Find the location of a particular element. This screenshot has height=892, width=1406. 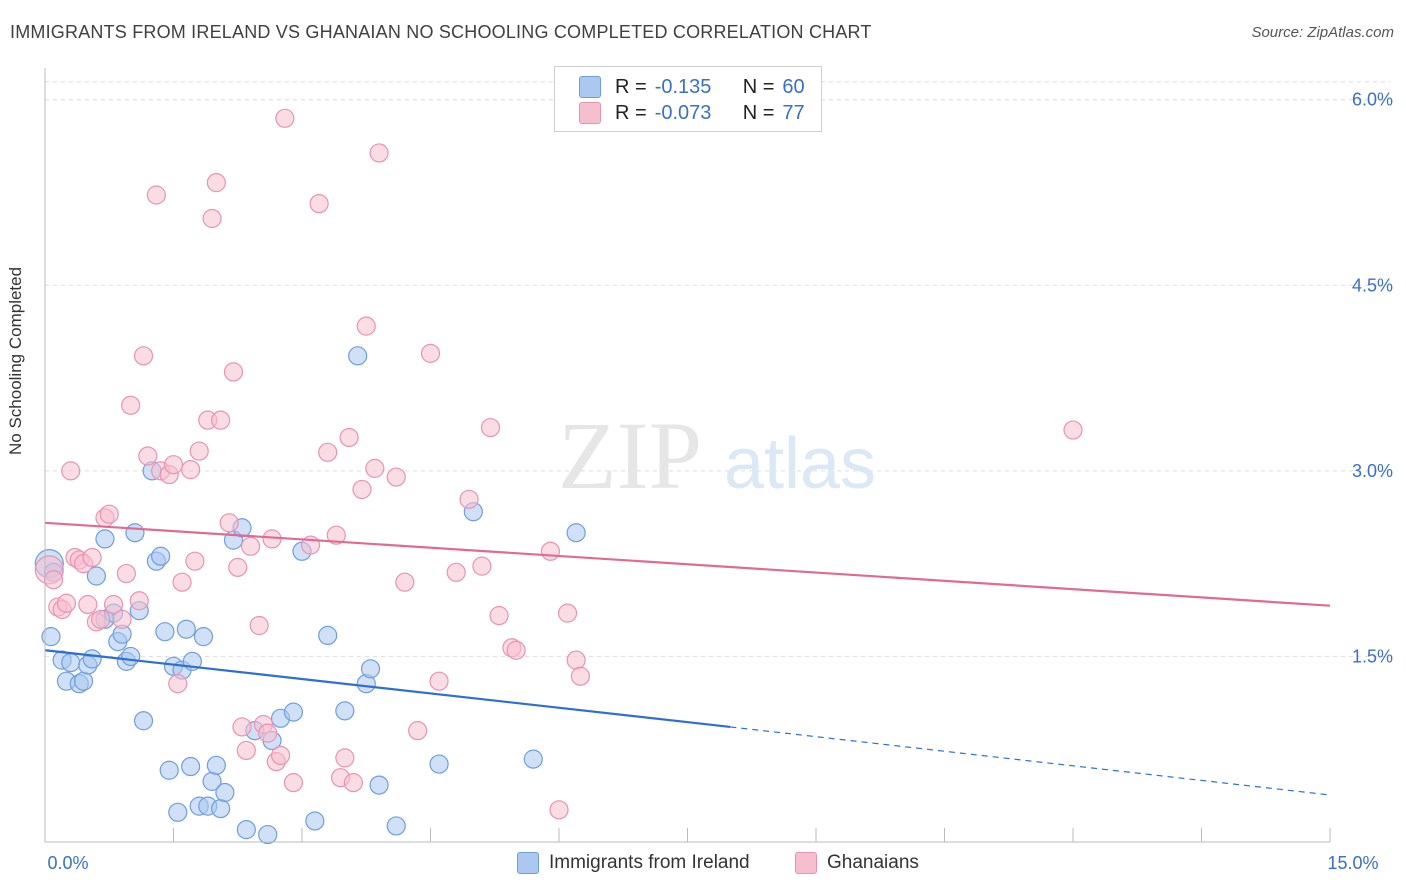

legend-r-label: R = is located at coordinates (631, 112).